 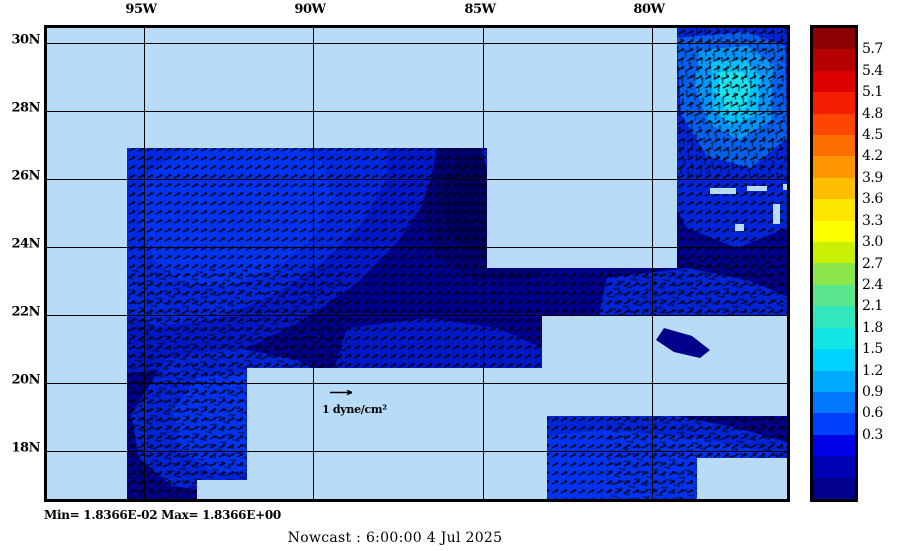 What do you see at coordinates (523, 239) in the screenshot?
I see `island-dry-tortugas` at bounding box center [523, 239].